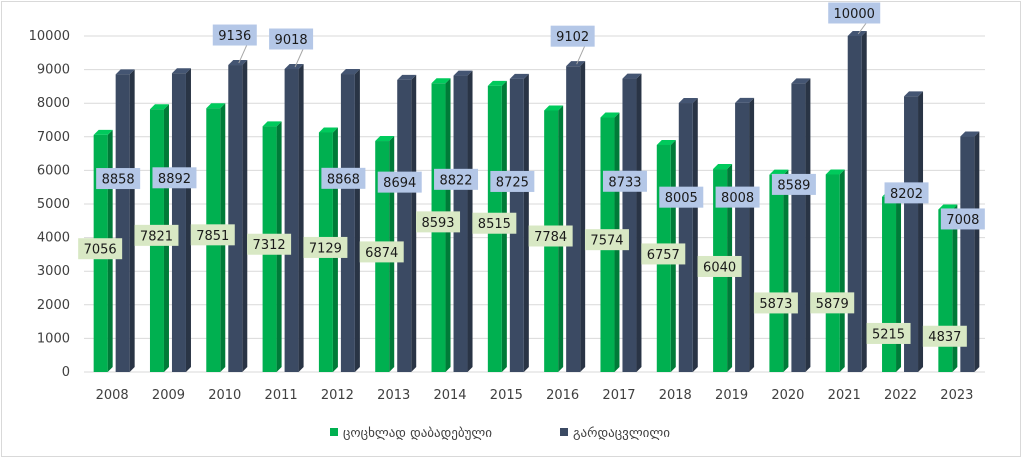  Describe the element at coordinates (719, 266) in the screenshot. I see `data-label-births: 6040` at that location.